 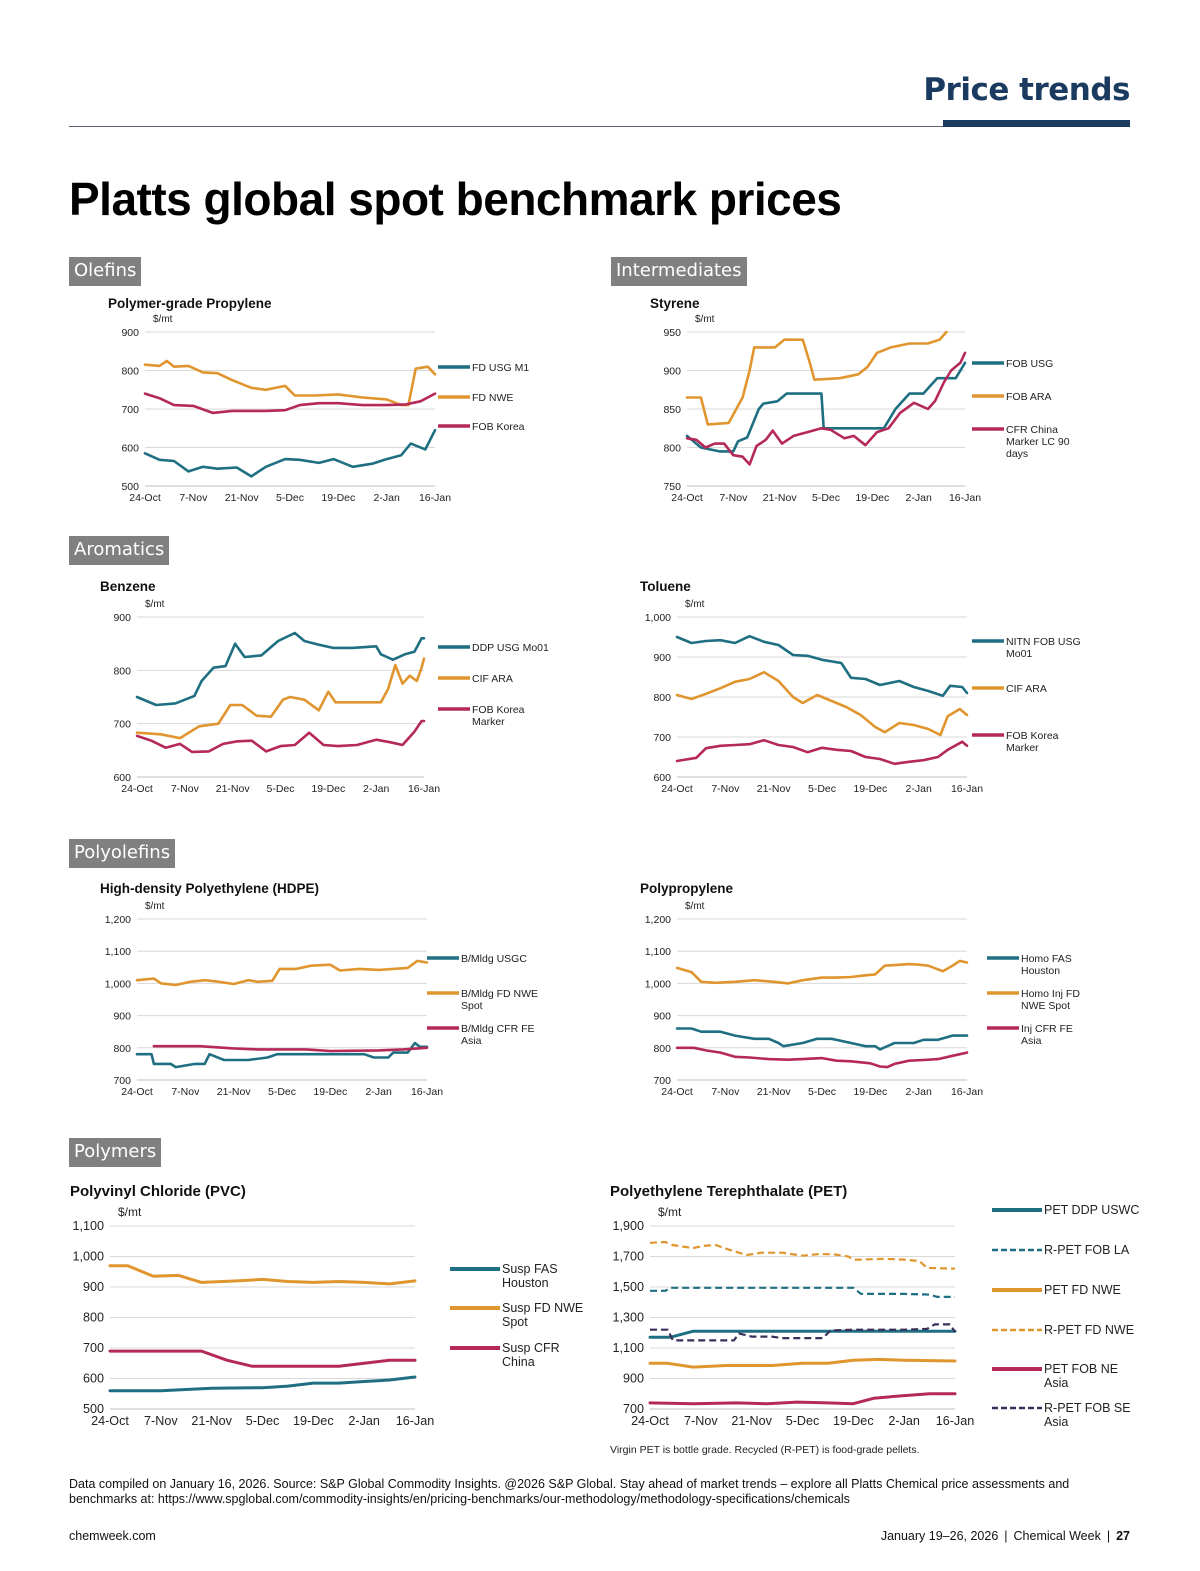 I want to click on header-rule-accent, so click(x=1036, y=123).